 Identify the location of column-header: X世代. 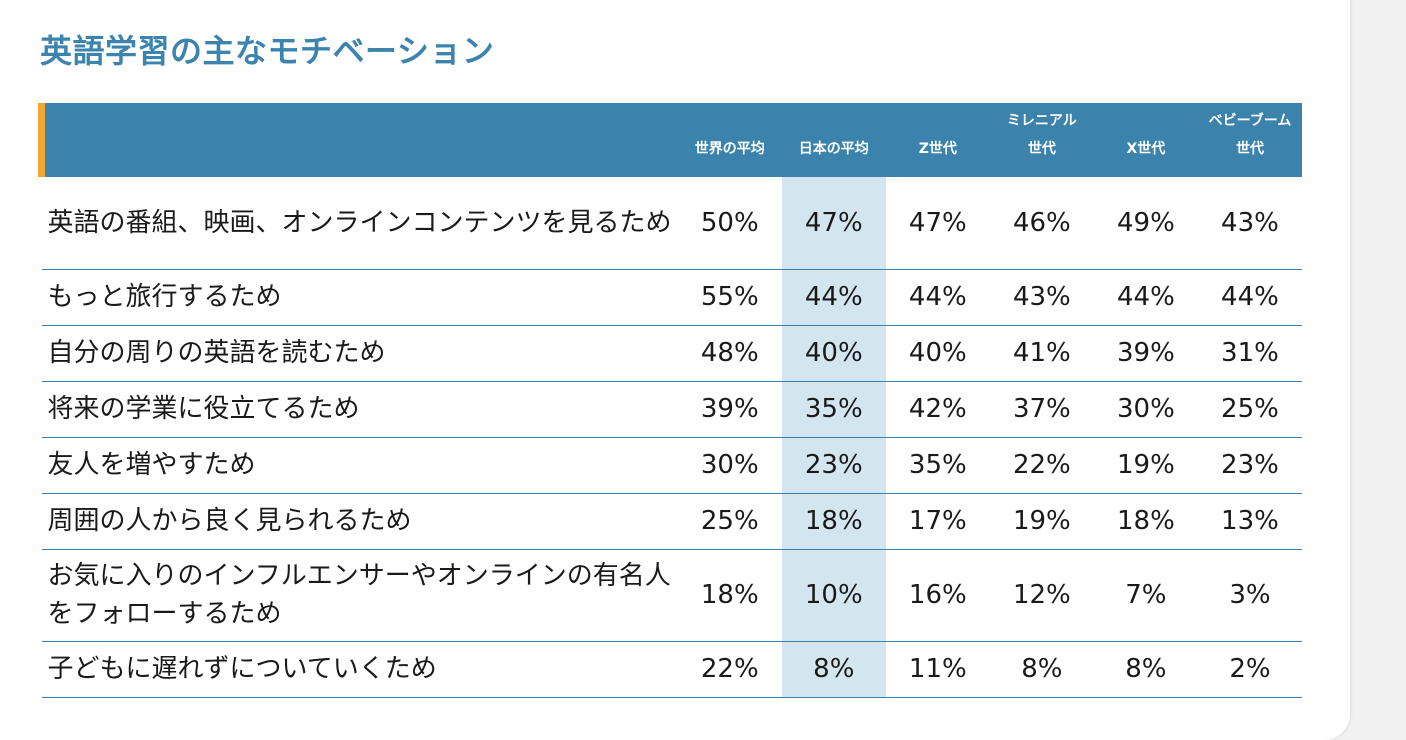
(1146, 140).